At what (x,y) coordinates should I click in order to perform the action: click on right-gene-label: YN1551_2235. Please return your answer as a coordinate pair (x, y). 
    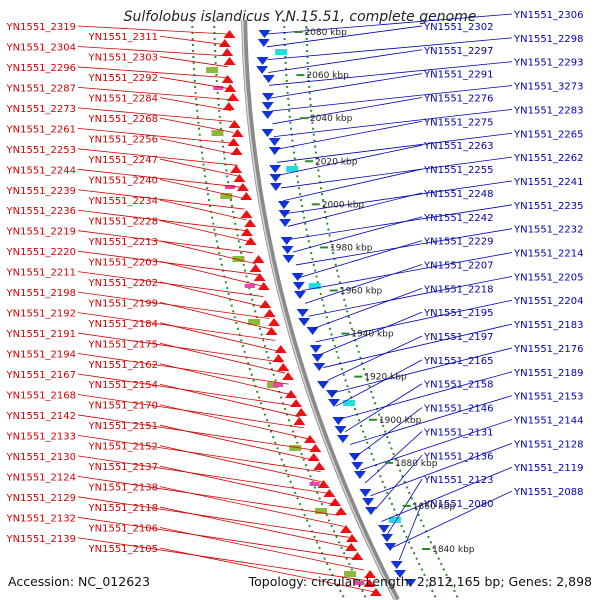
    Looking at the image, I should click on (548, 206).